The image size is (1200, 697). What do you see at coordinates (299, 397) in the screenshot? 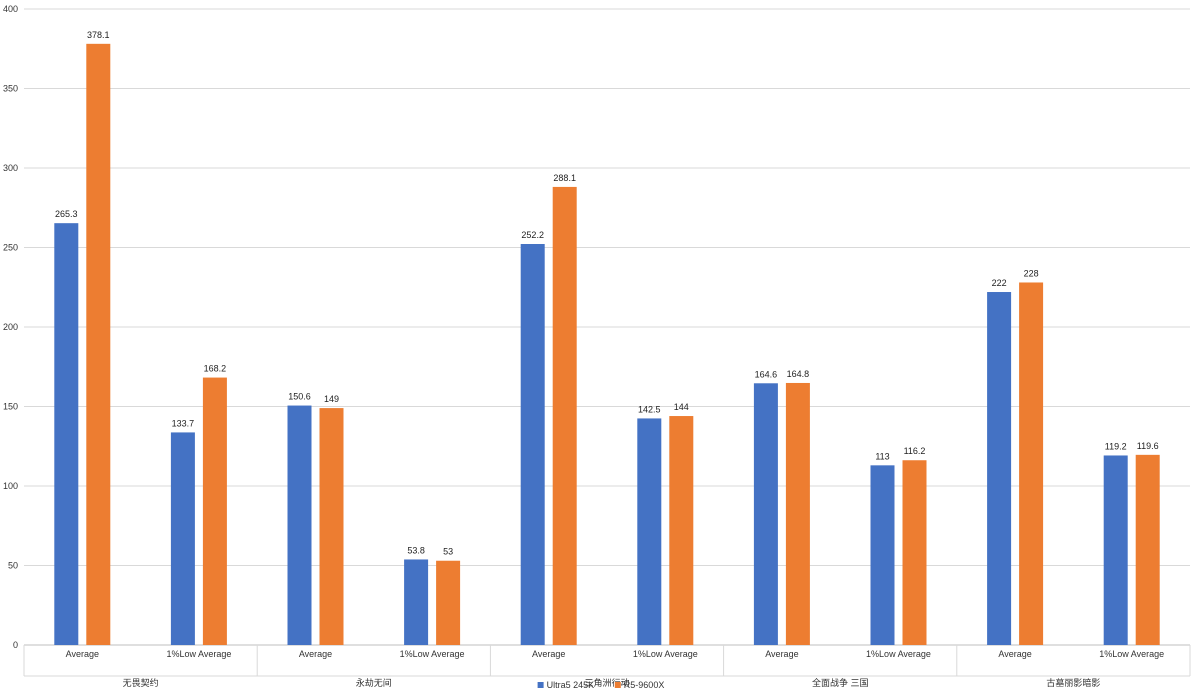
I see `data-label: 150.6` at bounding box center [299, 397].